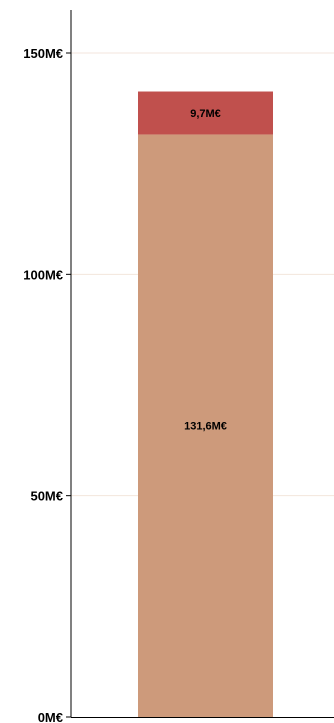  I want to click on y-tick-label: 100M€, so click(43, 274).